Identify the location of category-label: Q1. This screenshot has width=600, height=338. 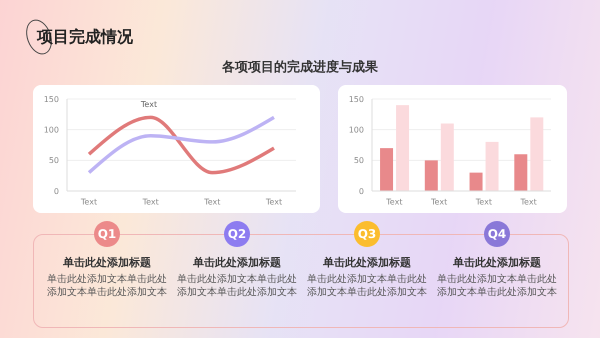
(107, 234).